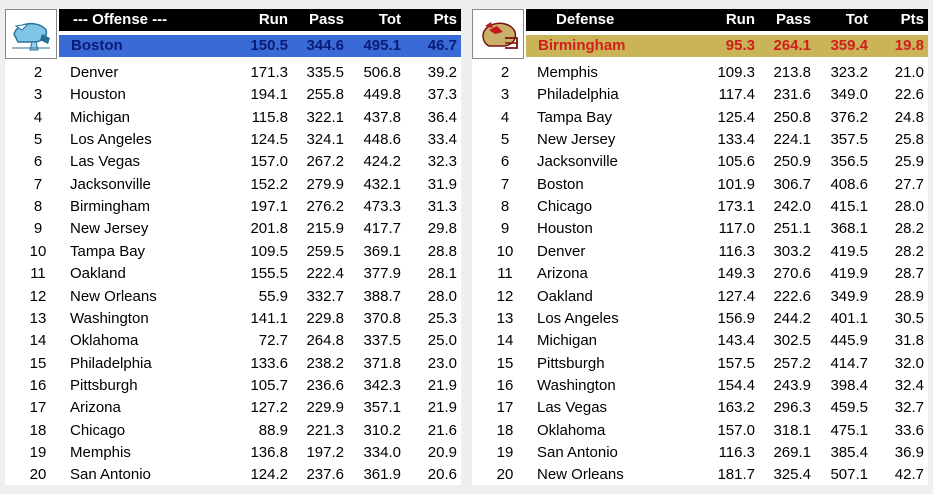 The height and width of the screenshot is (494, 933). What do you see at coordinates (792, 95) in the screenshot?
I see `pass-value: 231.6` at bounding box center [792, 95].